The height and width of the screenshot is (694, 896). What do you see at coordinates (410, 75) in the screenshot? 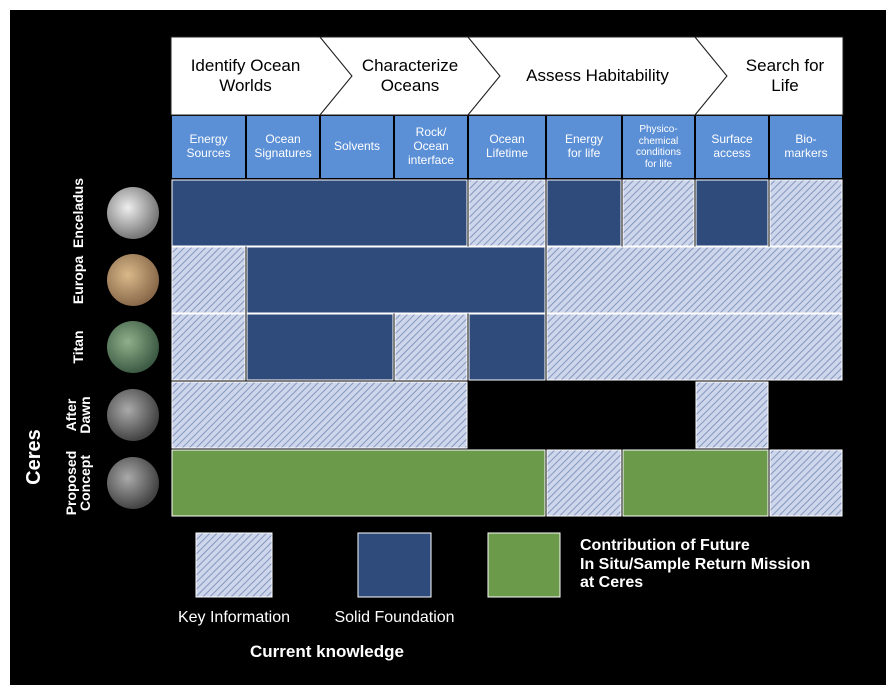
I see `phase-label: Characterize Oceans` at bounding box center [410, 75].